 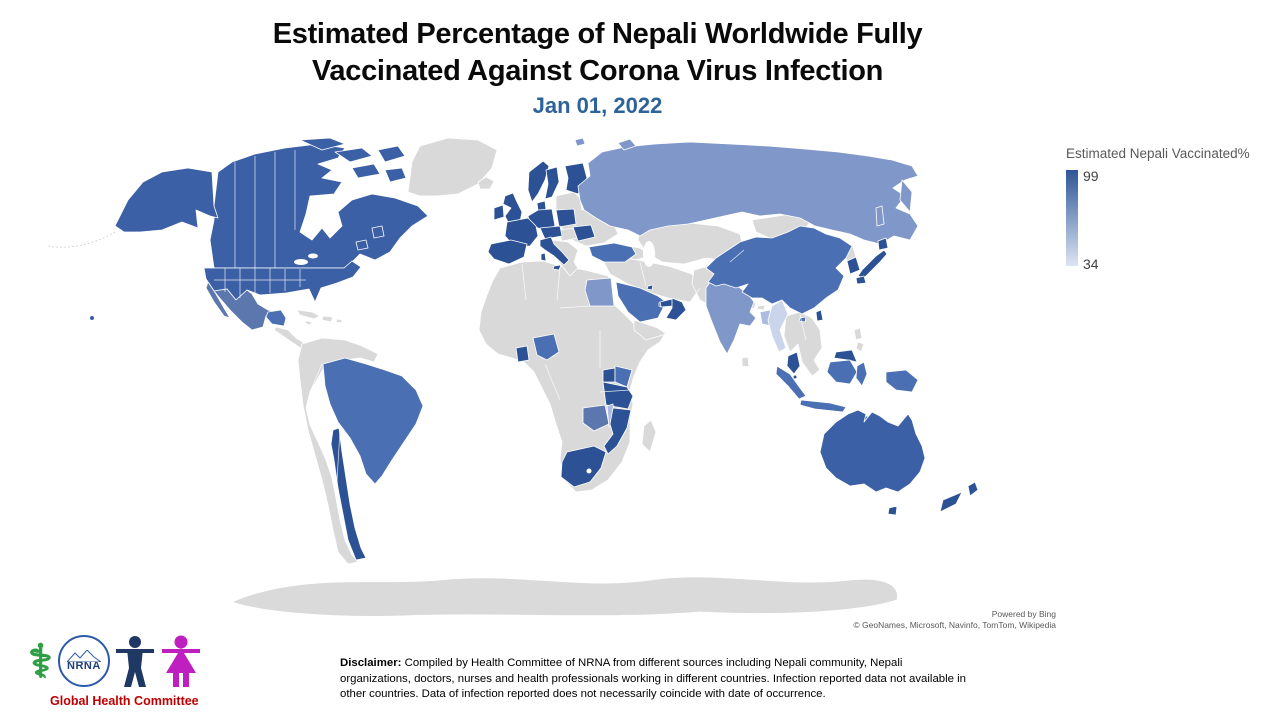 What do you see at coordinates (676, 309) in the screenshot?
I see `country-oman` at bounding box center [676, 309].